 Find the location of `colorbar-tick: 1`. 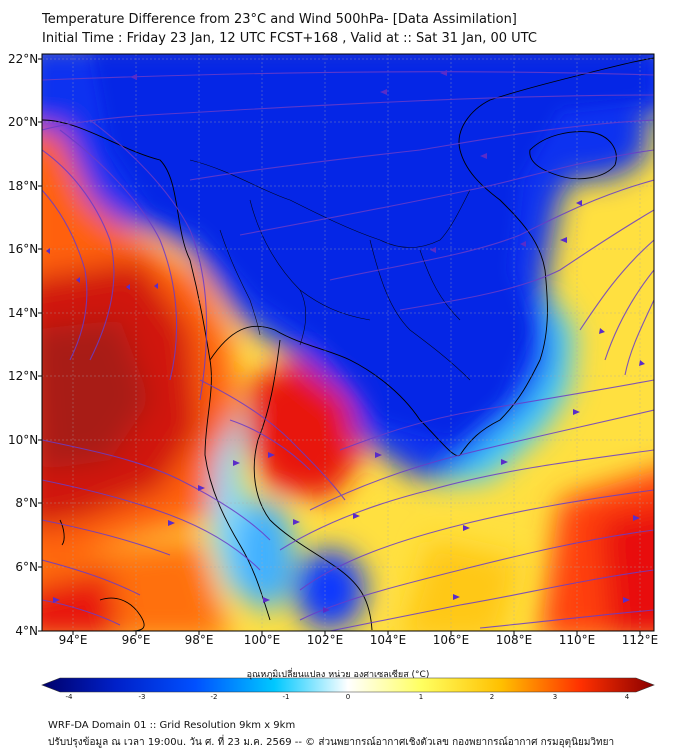

colorbar-tick: 1 is located at coordinates (421, 697).